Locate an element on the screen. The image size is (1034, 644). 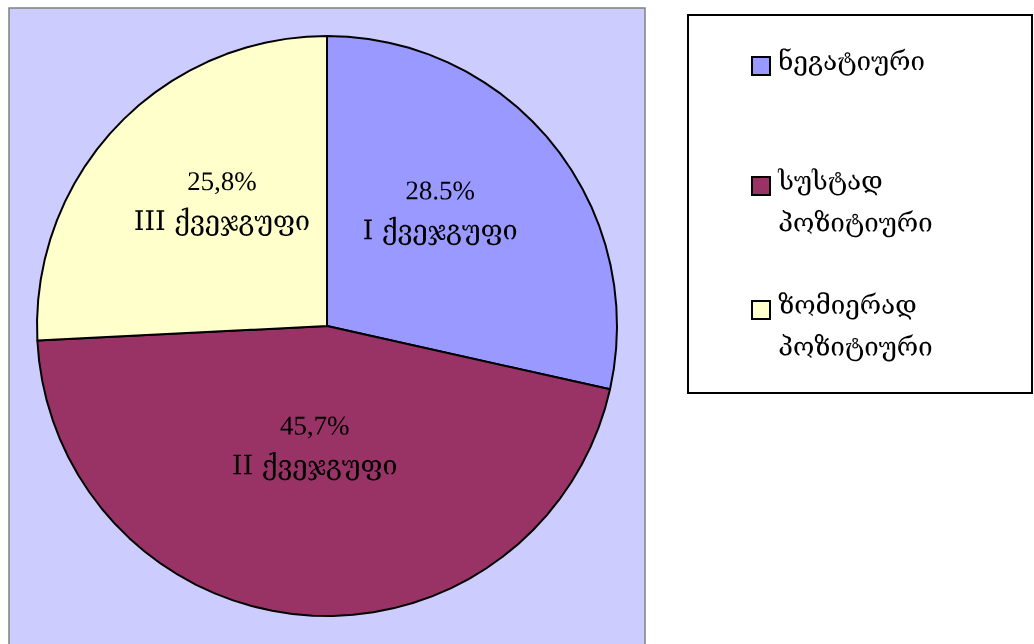
text: III ქვეჯგუფი is located at coordinates (222, 221).